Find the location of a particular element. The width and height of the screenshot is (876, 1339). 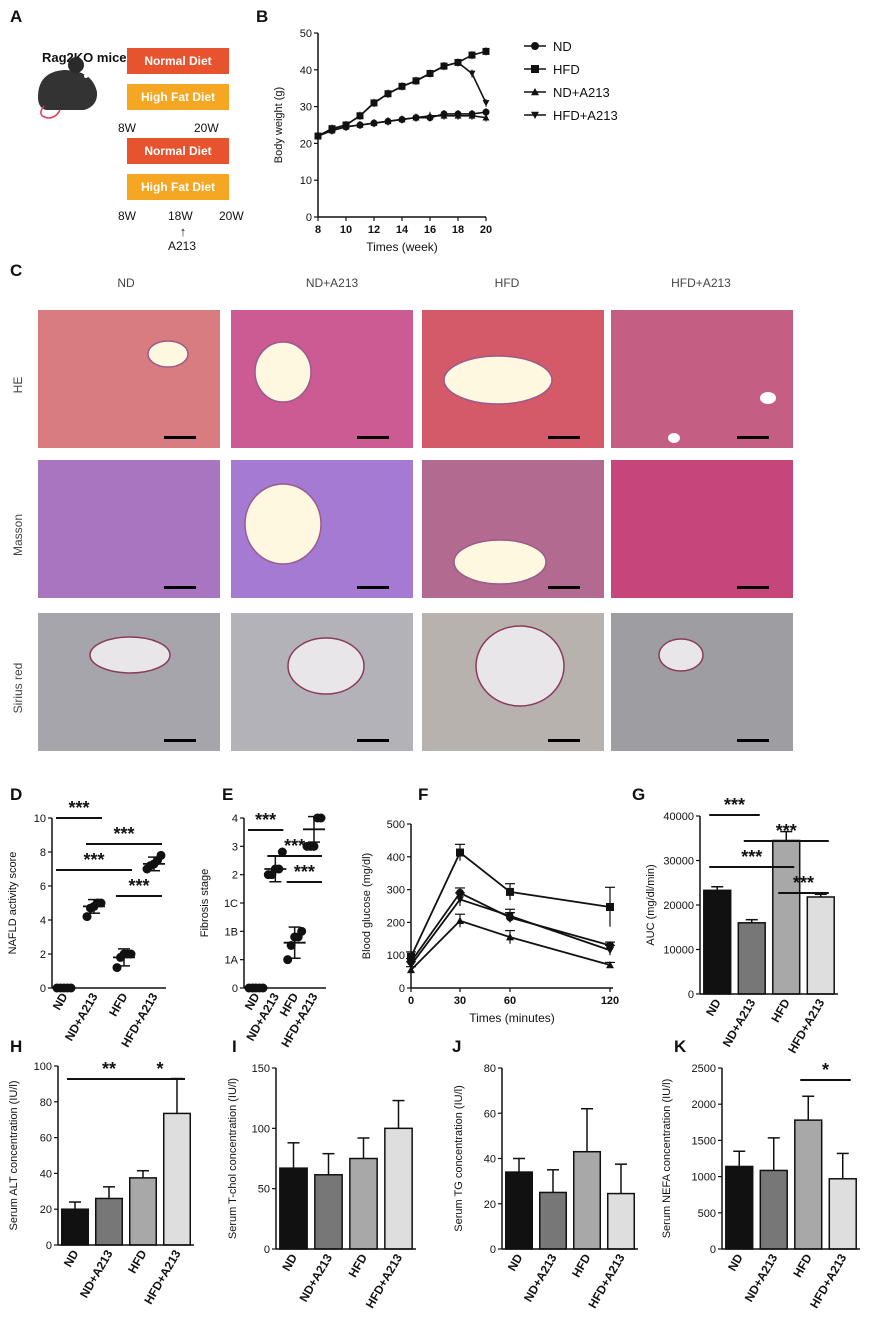

chart-f-xtick-label: 120 is located at coordinates (610, 1001).